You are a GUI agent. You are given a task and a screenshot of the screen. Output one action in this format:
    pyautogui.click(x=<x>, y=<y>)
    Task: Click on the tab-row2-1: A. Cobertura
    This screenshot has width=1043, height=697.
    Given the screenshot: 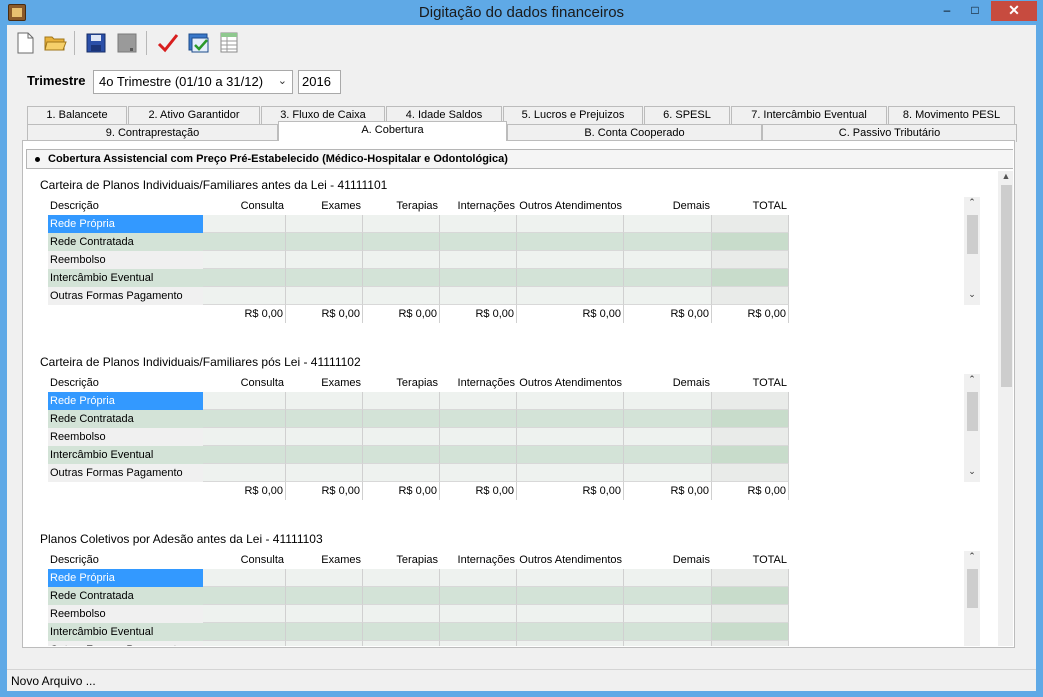 What is the action you would take?
    pyautogui.click(x=392, y=131)
    